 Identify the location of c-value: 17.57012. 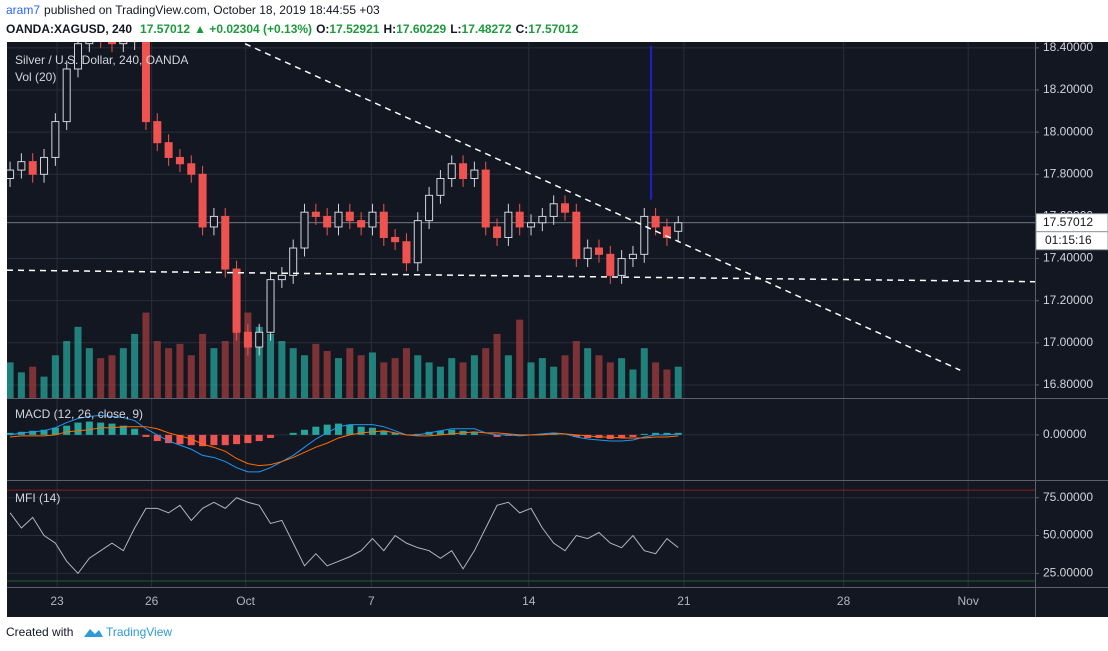
(553, 29).